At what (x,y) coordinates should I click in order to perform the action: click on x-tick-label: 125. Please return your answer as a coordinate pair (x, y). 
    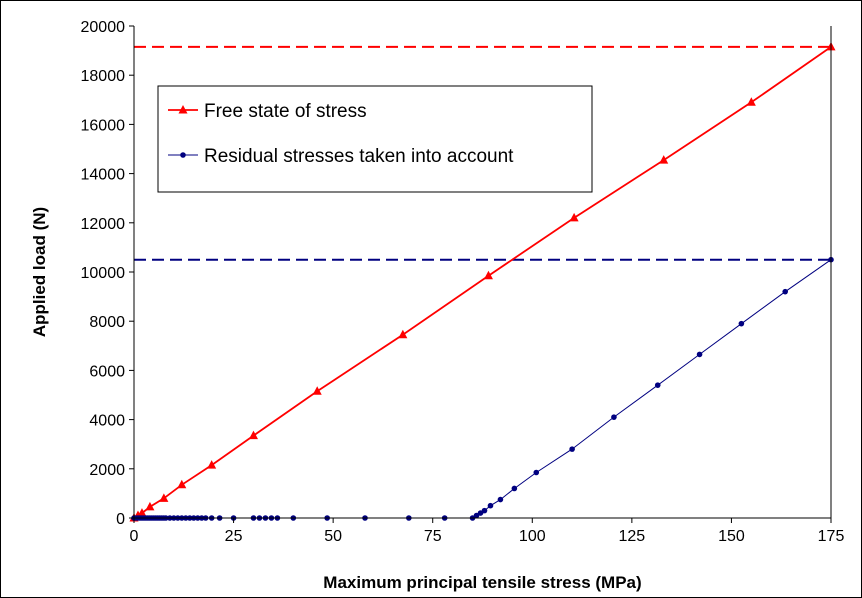
    Looking at the image, I should click on (632, 536).